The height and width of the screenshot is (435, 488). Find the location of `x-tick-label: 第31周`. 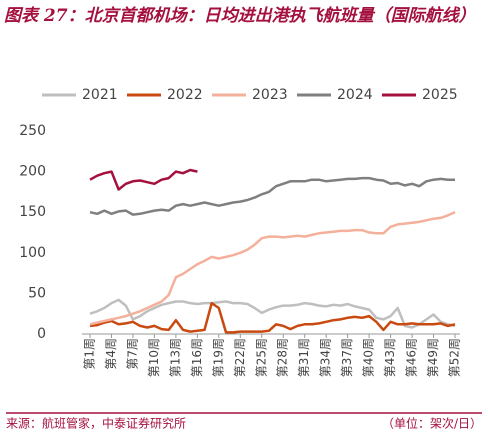

x-tick-label: 第31周 is located at coordinates (304, 357).